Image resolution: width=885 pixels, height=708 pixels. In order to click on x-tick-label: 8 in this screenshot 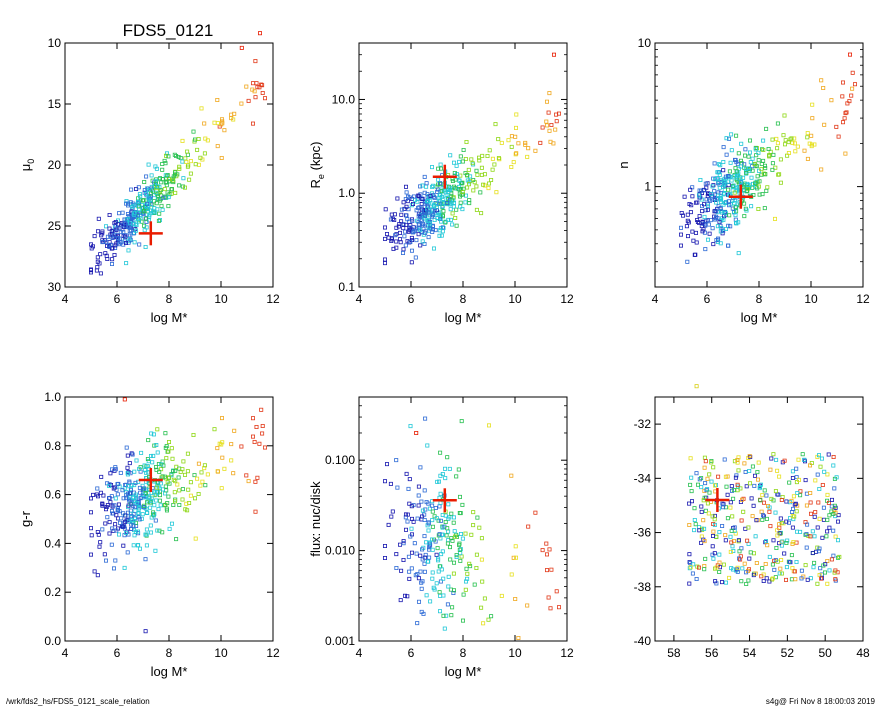, I will do `click(463, 653)`.